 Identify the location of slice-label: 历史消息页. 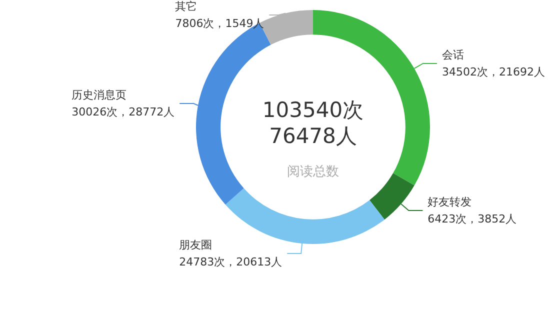
(99, 95).